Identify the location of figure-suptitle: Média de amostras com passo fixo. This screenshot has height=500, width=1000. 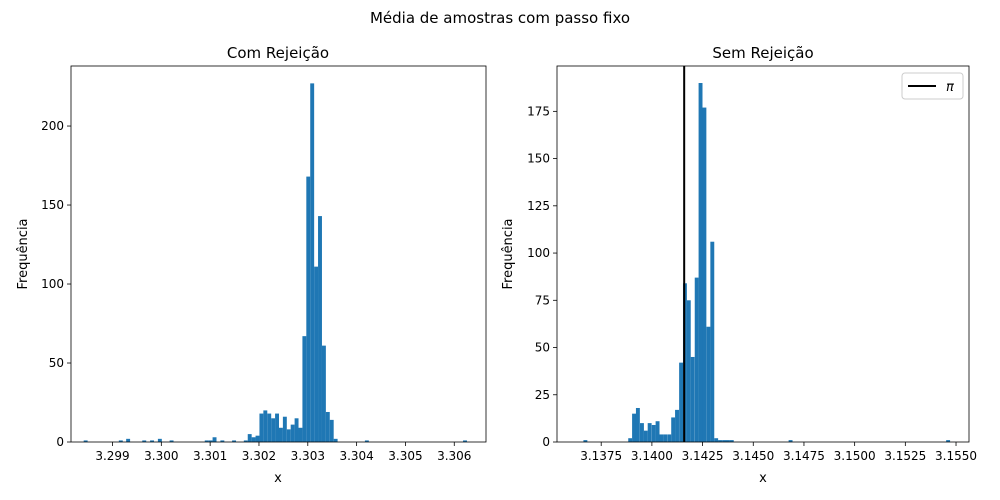
(500, 18).